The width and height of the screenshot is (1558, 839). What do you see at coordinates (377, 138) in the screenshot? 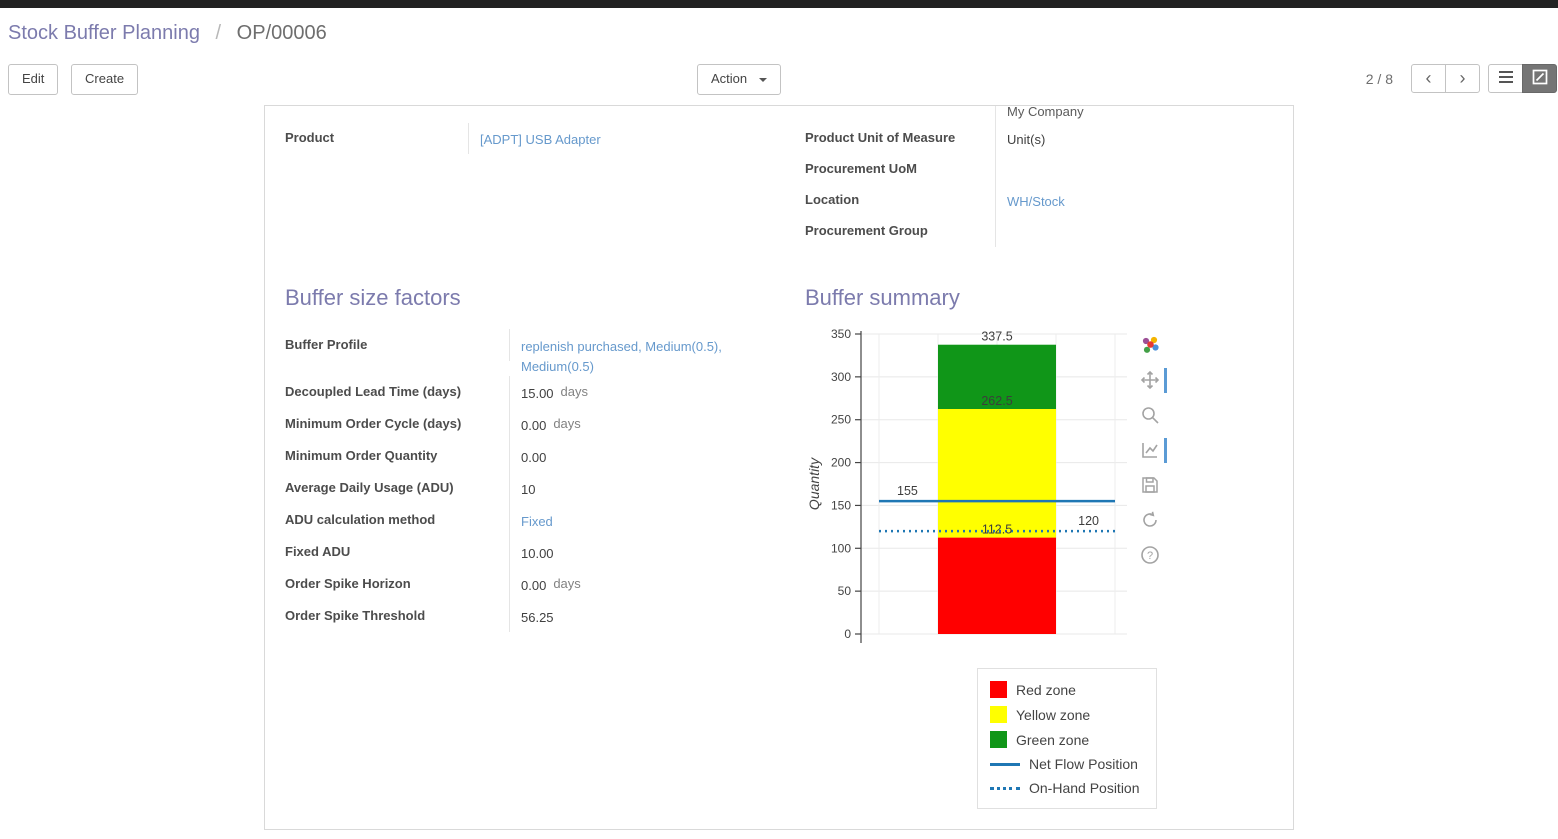
I see `field-label: Product` at bounding box center [377, 138].